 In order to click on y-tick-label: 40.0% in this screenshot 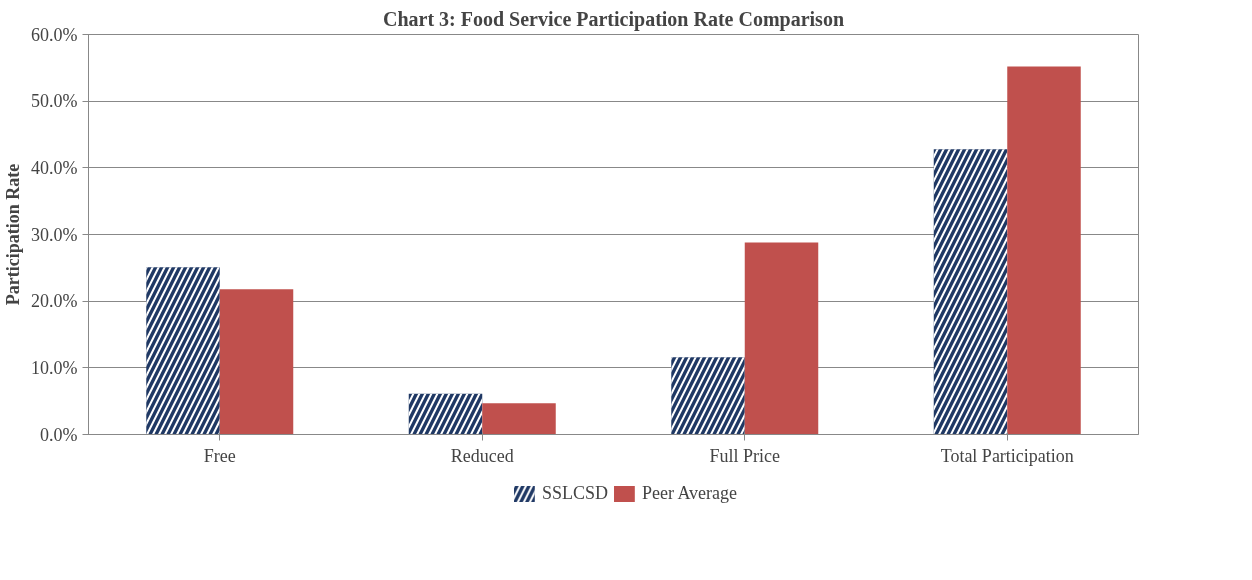, I will do `click(54, 167)`.